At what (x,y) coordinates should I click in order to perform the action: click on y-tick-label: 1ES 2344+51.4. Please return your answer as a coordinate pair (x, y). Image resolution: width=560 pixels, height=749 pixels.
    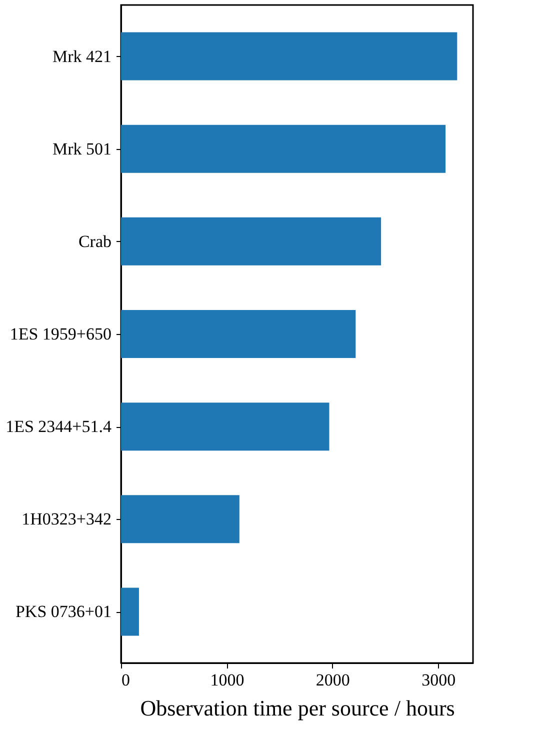
    Looking at the image, I should click on (59, 426).